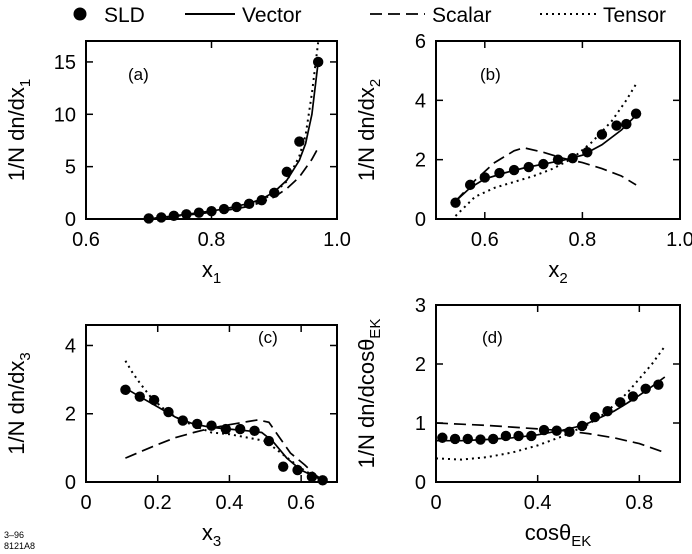  I want to click on legend-tensor-label: Tensor, so click(634, 15).